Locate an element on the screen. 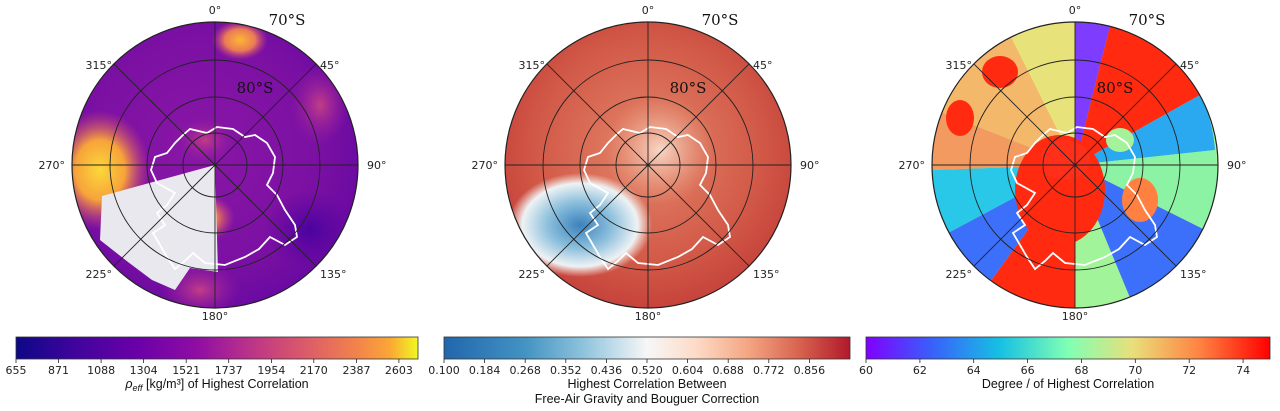  colorbar-ticks-1: 655 871 1088 1304 1521 1737 1954 2170 2387 2603 is located at coordinates (209, 368).